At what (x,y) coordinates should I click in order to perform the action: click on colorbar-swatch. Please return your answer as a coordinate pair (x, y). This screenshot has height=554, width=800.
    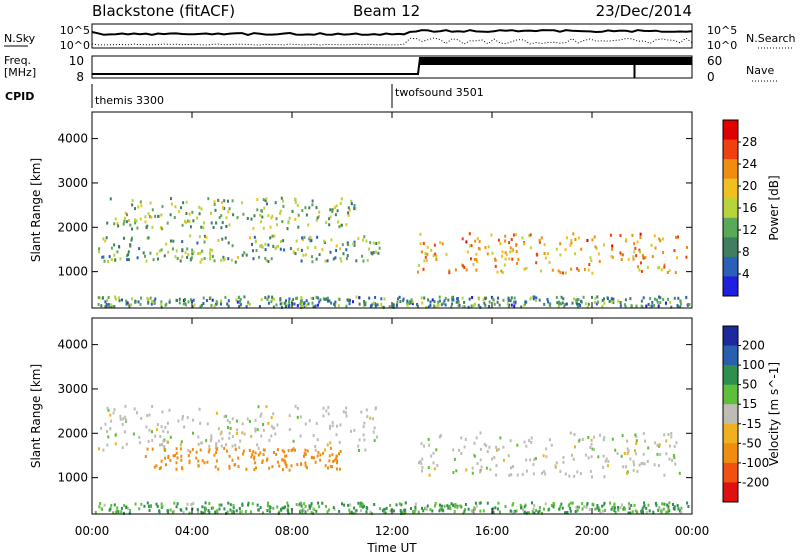
    Looking at the image, I should click on (730, 266).